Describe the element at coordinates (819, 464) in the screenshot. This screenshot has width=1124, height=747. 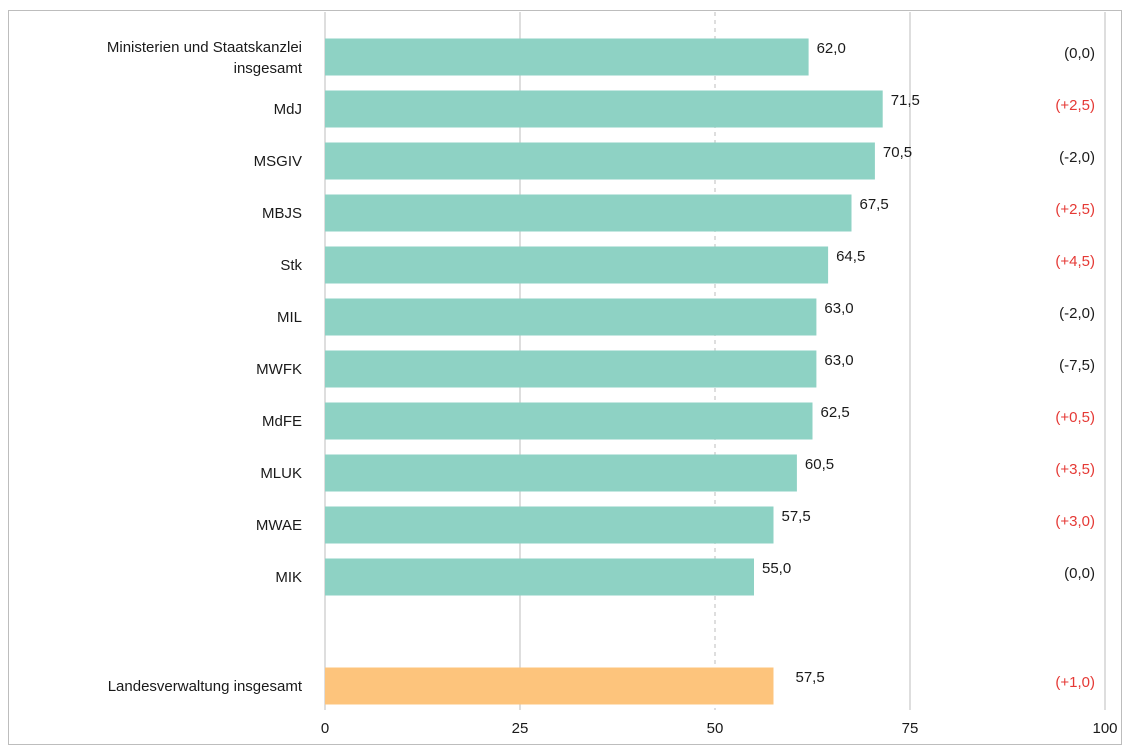
I see `value-label: 60,5` at that location.